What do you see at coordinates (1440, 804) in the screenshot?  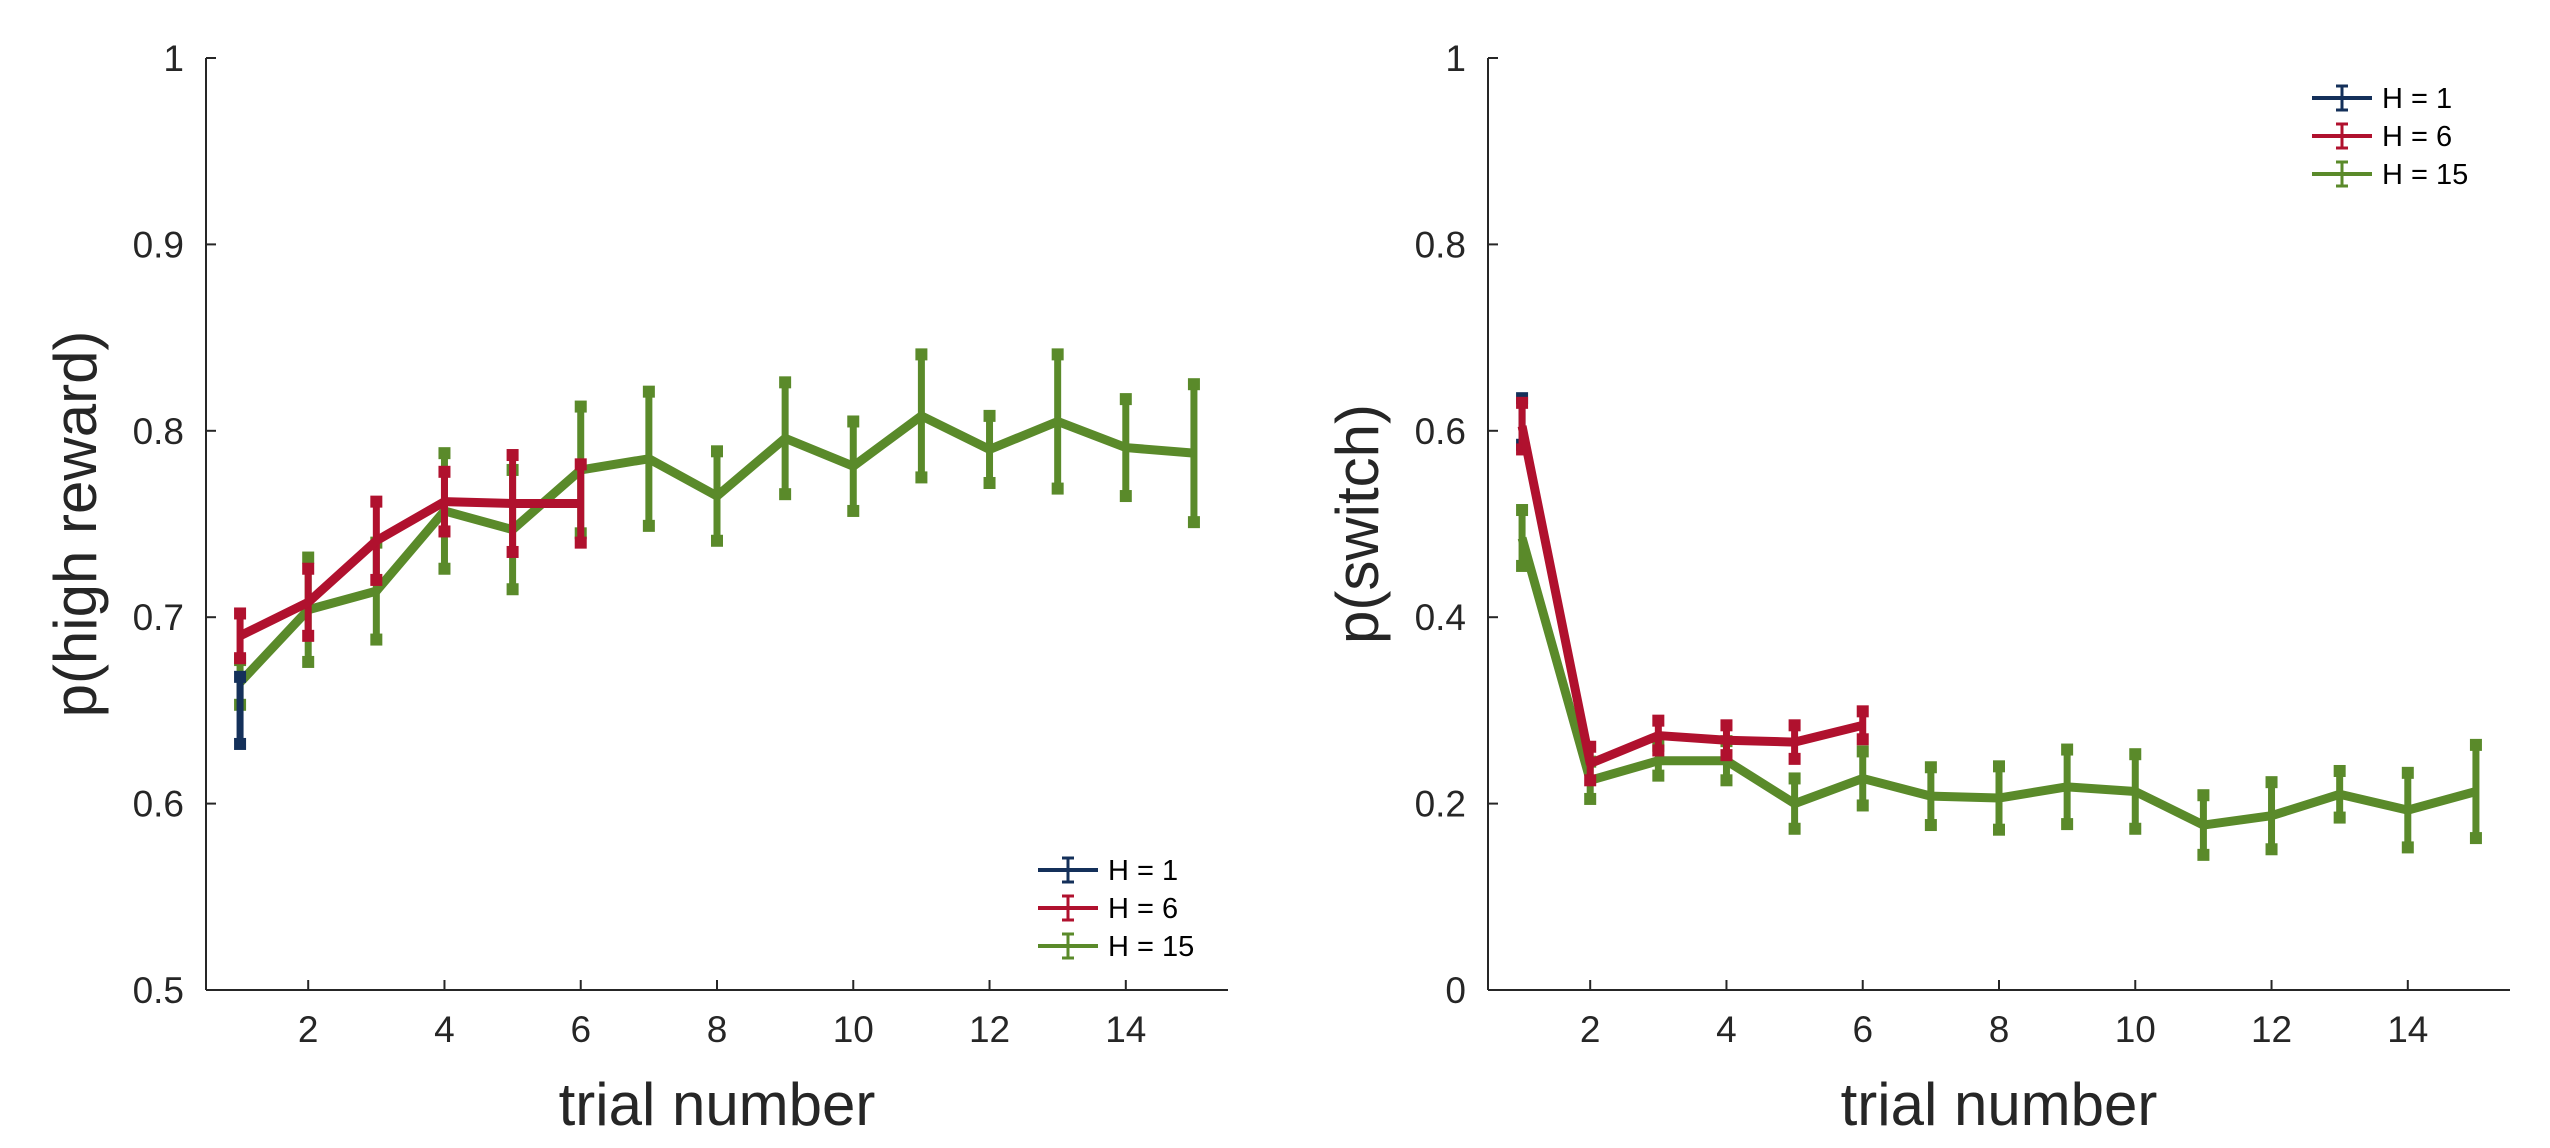 I see `y-tick-label: 0.2` at bounding box center [1440, 804].